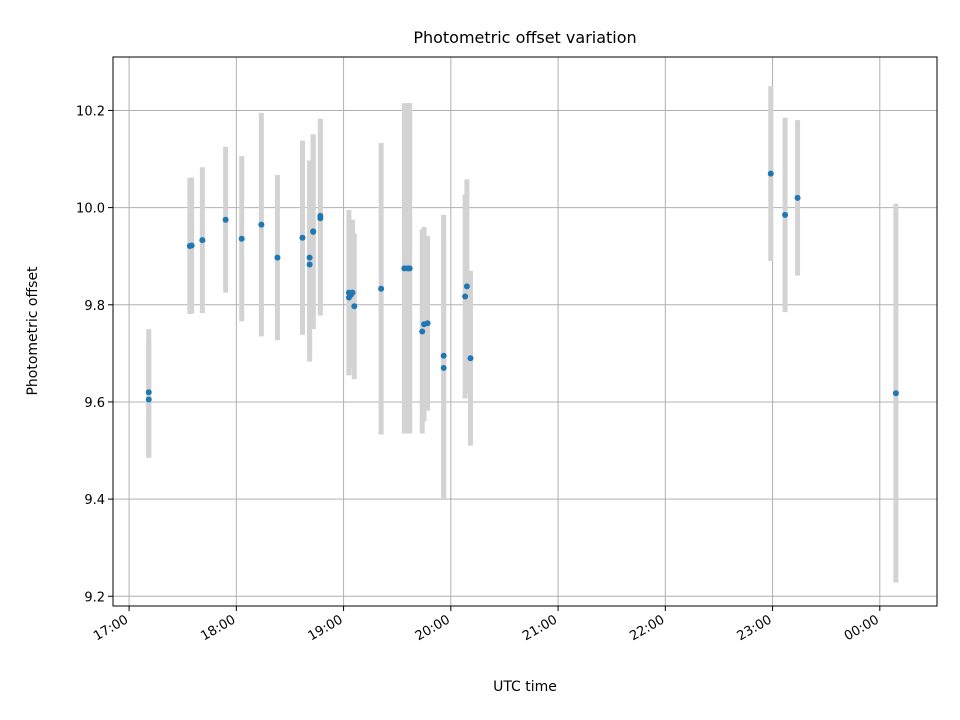 This screenshot has height=720, width=960. What do you see at coordinates (94, 403) in the screenshot?
I see `y-tick-label: 9.6` at bounding box center [94, 403].